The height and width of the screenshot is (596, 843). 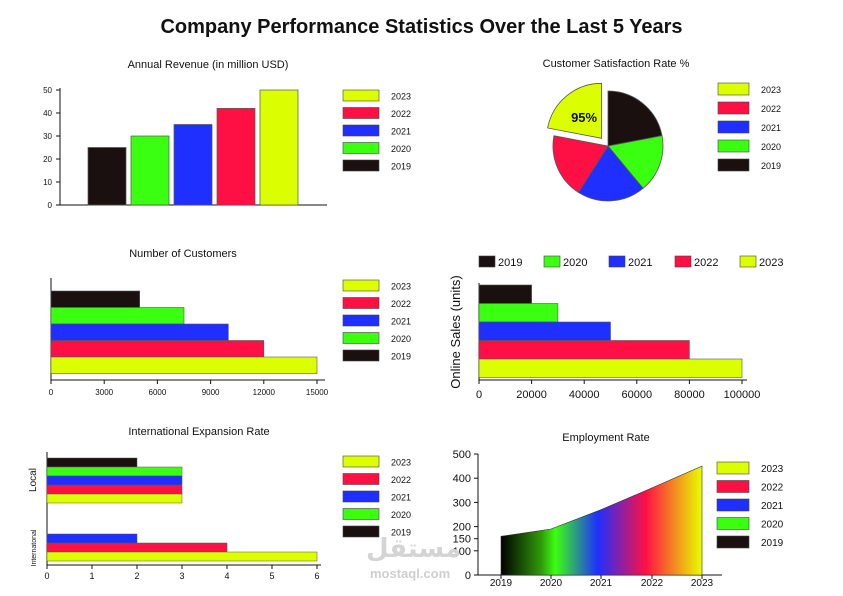 What do you see at coordinates (635, 162) in the screenshot?
I see `pie-slice-2020` at bounding box center [635, 162].